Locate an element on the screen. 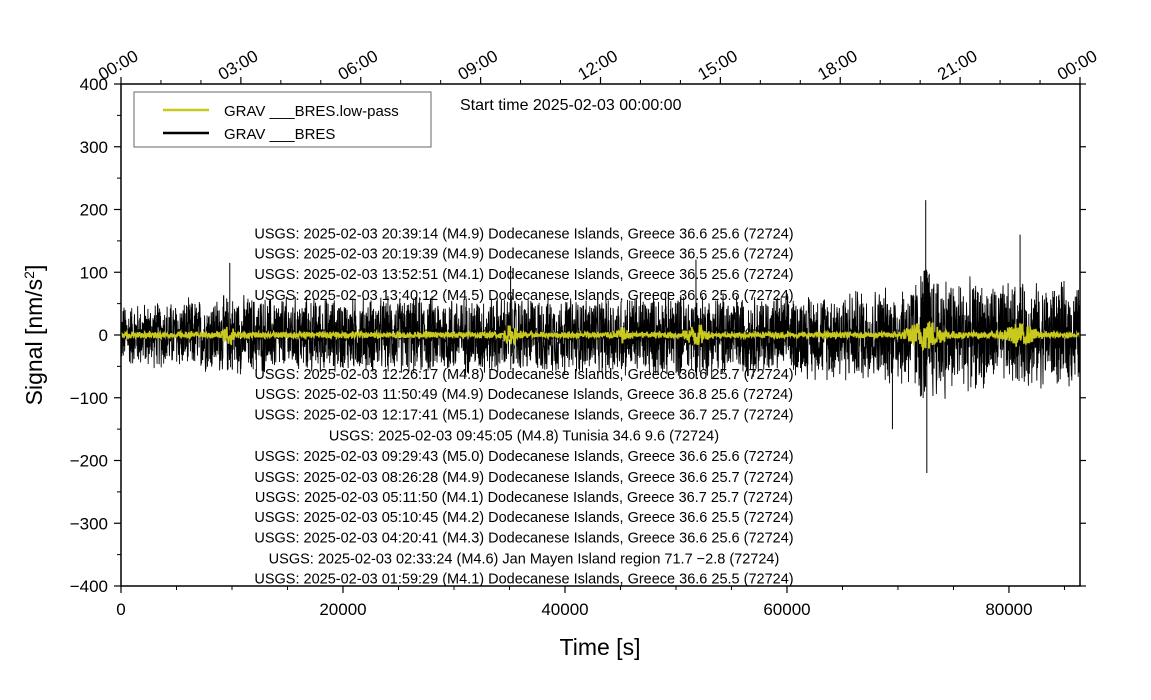 This screenshot has width=1151, height=700. legend-box is located at coordinates (282, 119).